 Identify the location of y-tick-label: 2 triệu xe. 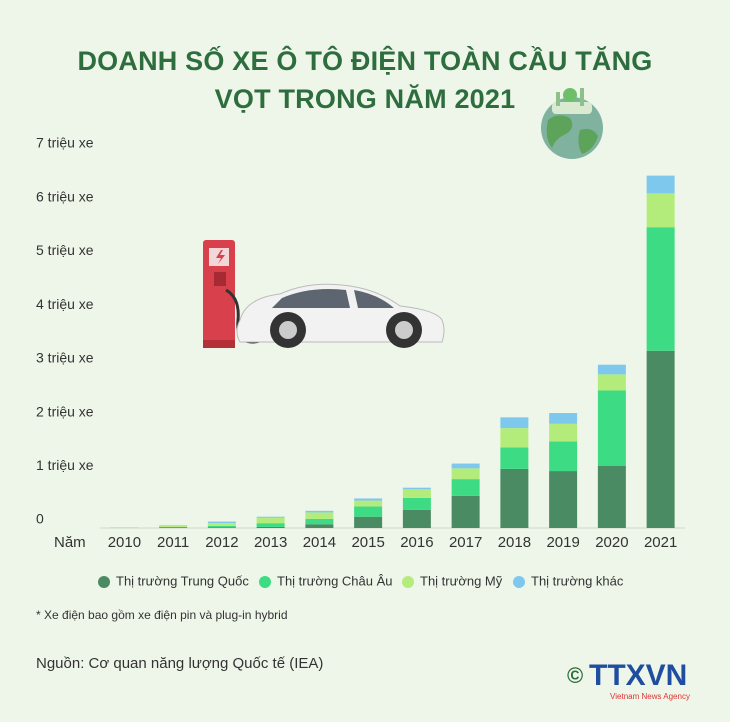
(65, 411).